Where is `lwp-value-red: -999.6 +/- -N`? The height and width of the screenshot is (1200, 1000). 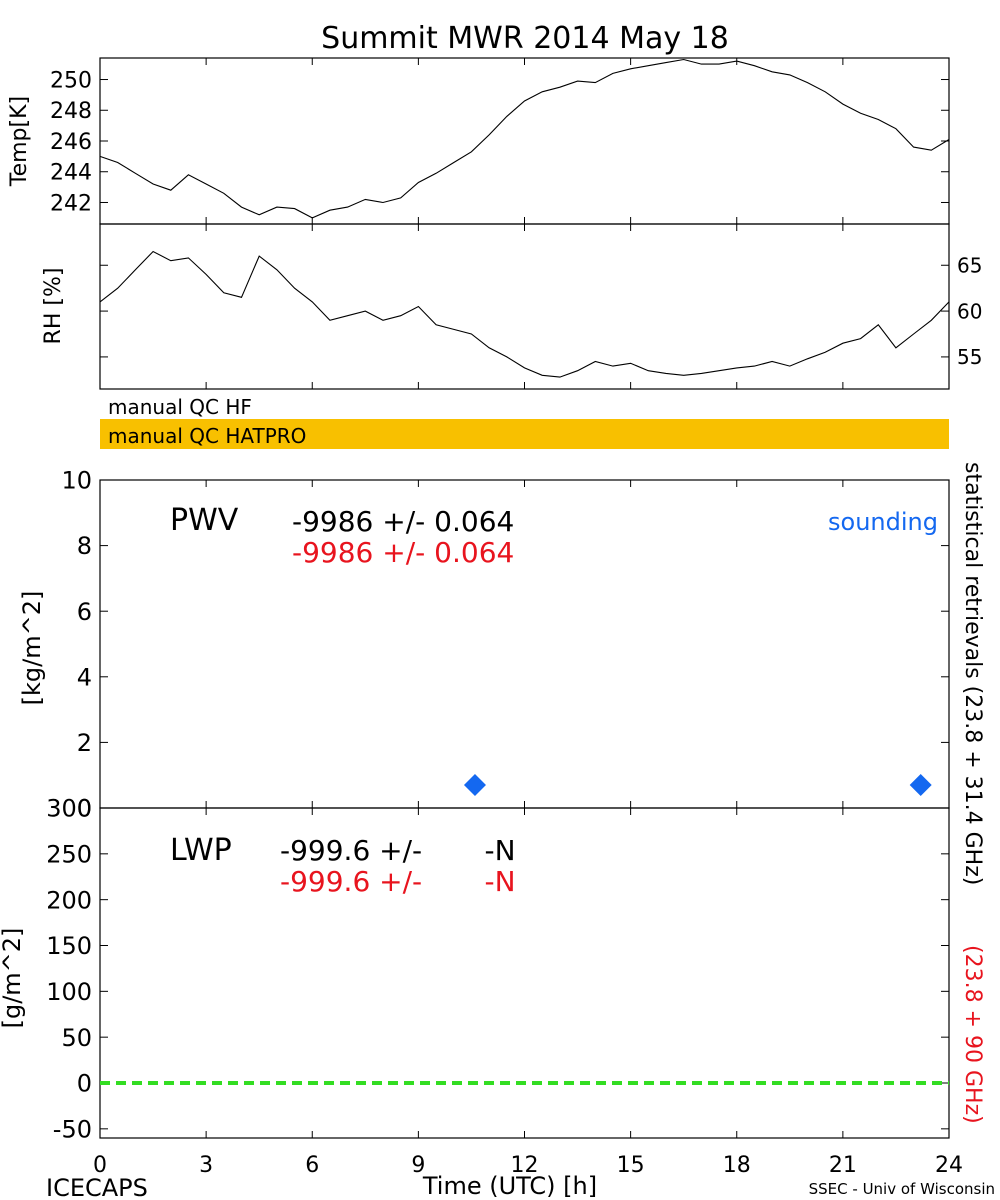 lwp-value-red: -999.6 +/- -N is located at coordinates (398, 881).